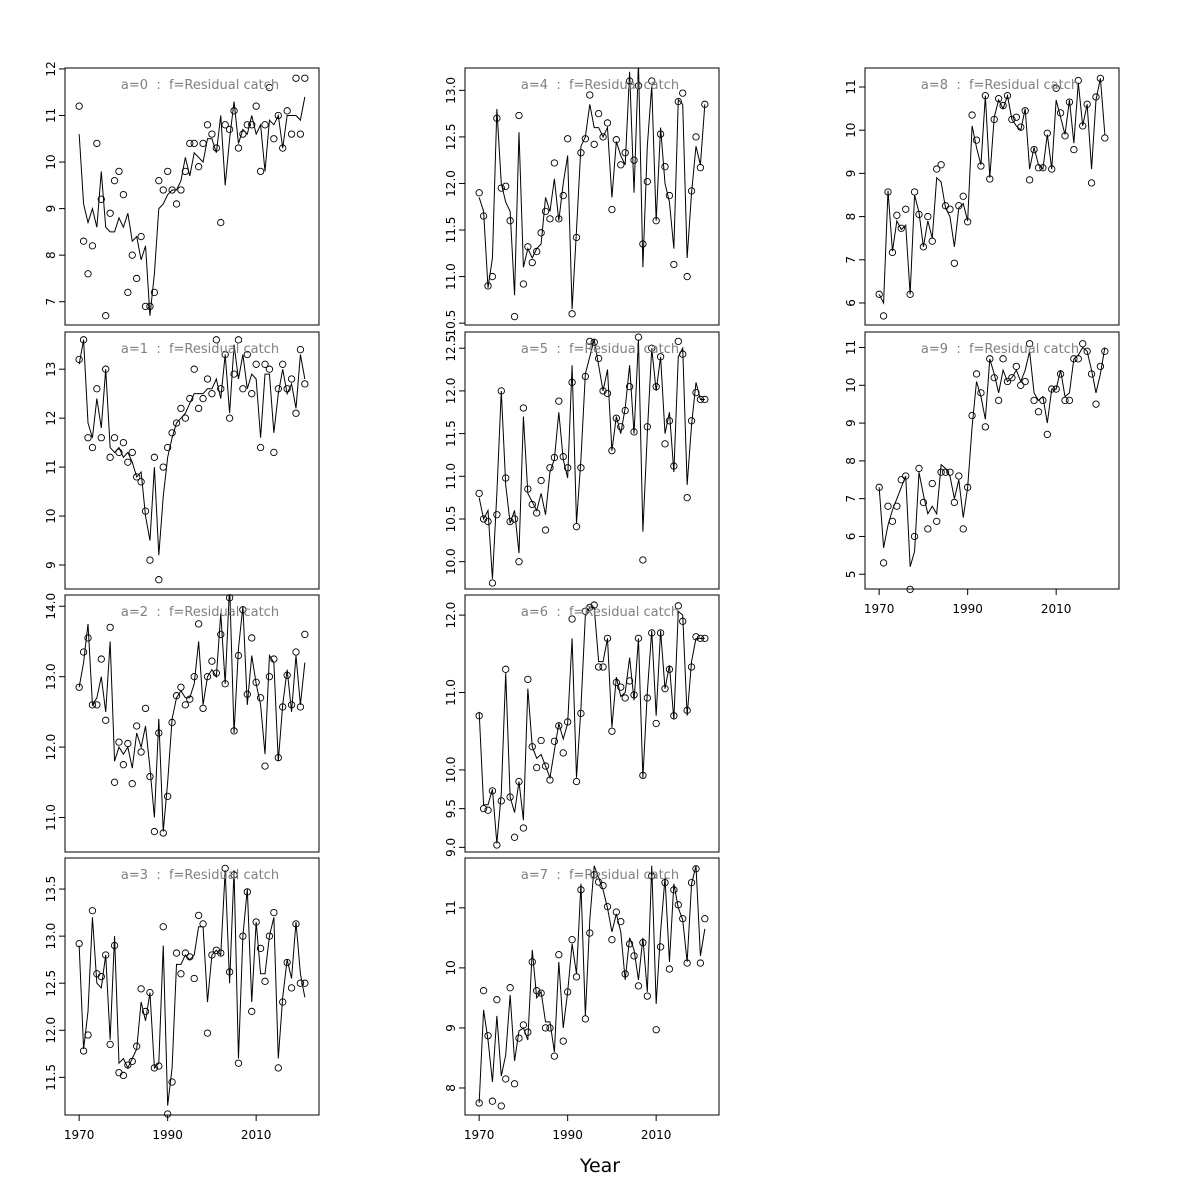  What do you see at coordinates (451, 561) in the screenshot?
I see `y-tick-label: 10.0` at bounding box center [451, 561].